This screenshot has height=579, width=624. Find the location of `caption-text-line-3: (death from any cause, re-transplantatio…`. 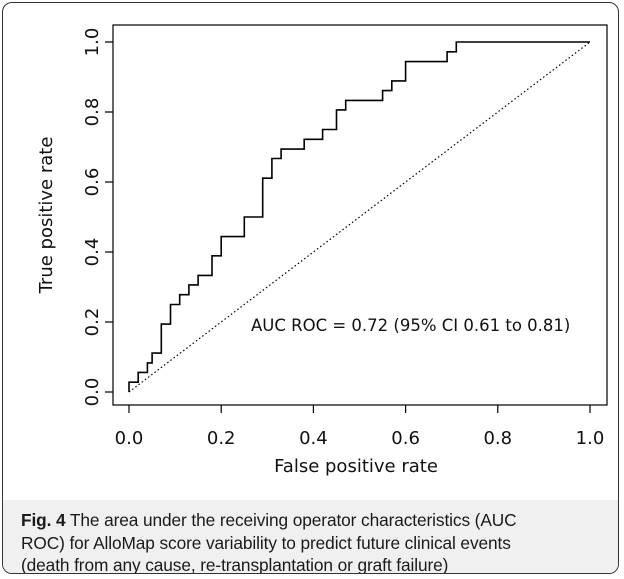

caption-text-line-3: (death from any cause, re-transplantatio… is located at coordinates (235, 564).